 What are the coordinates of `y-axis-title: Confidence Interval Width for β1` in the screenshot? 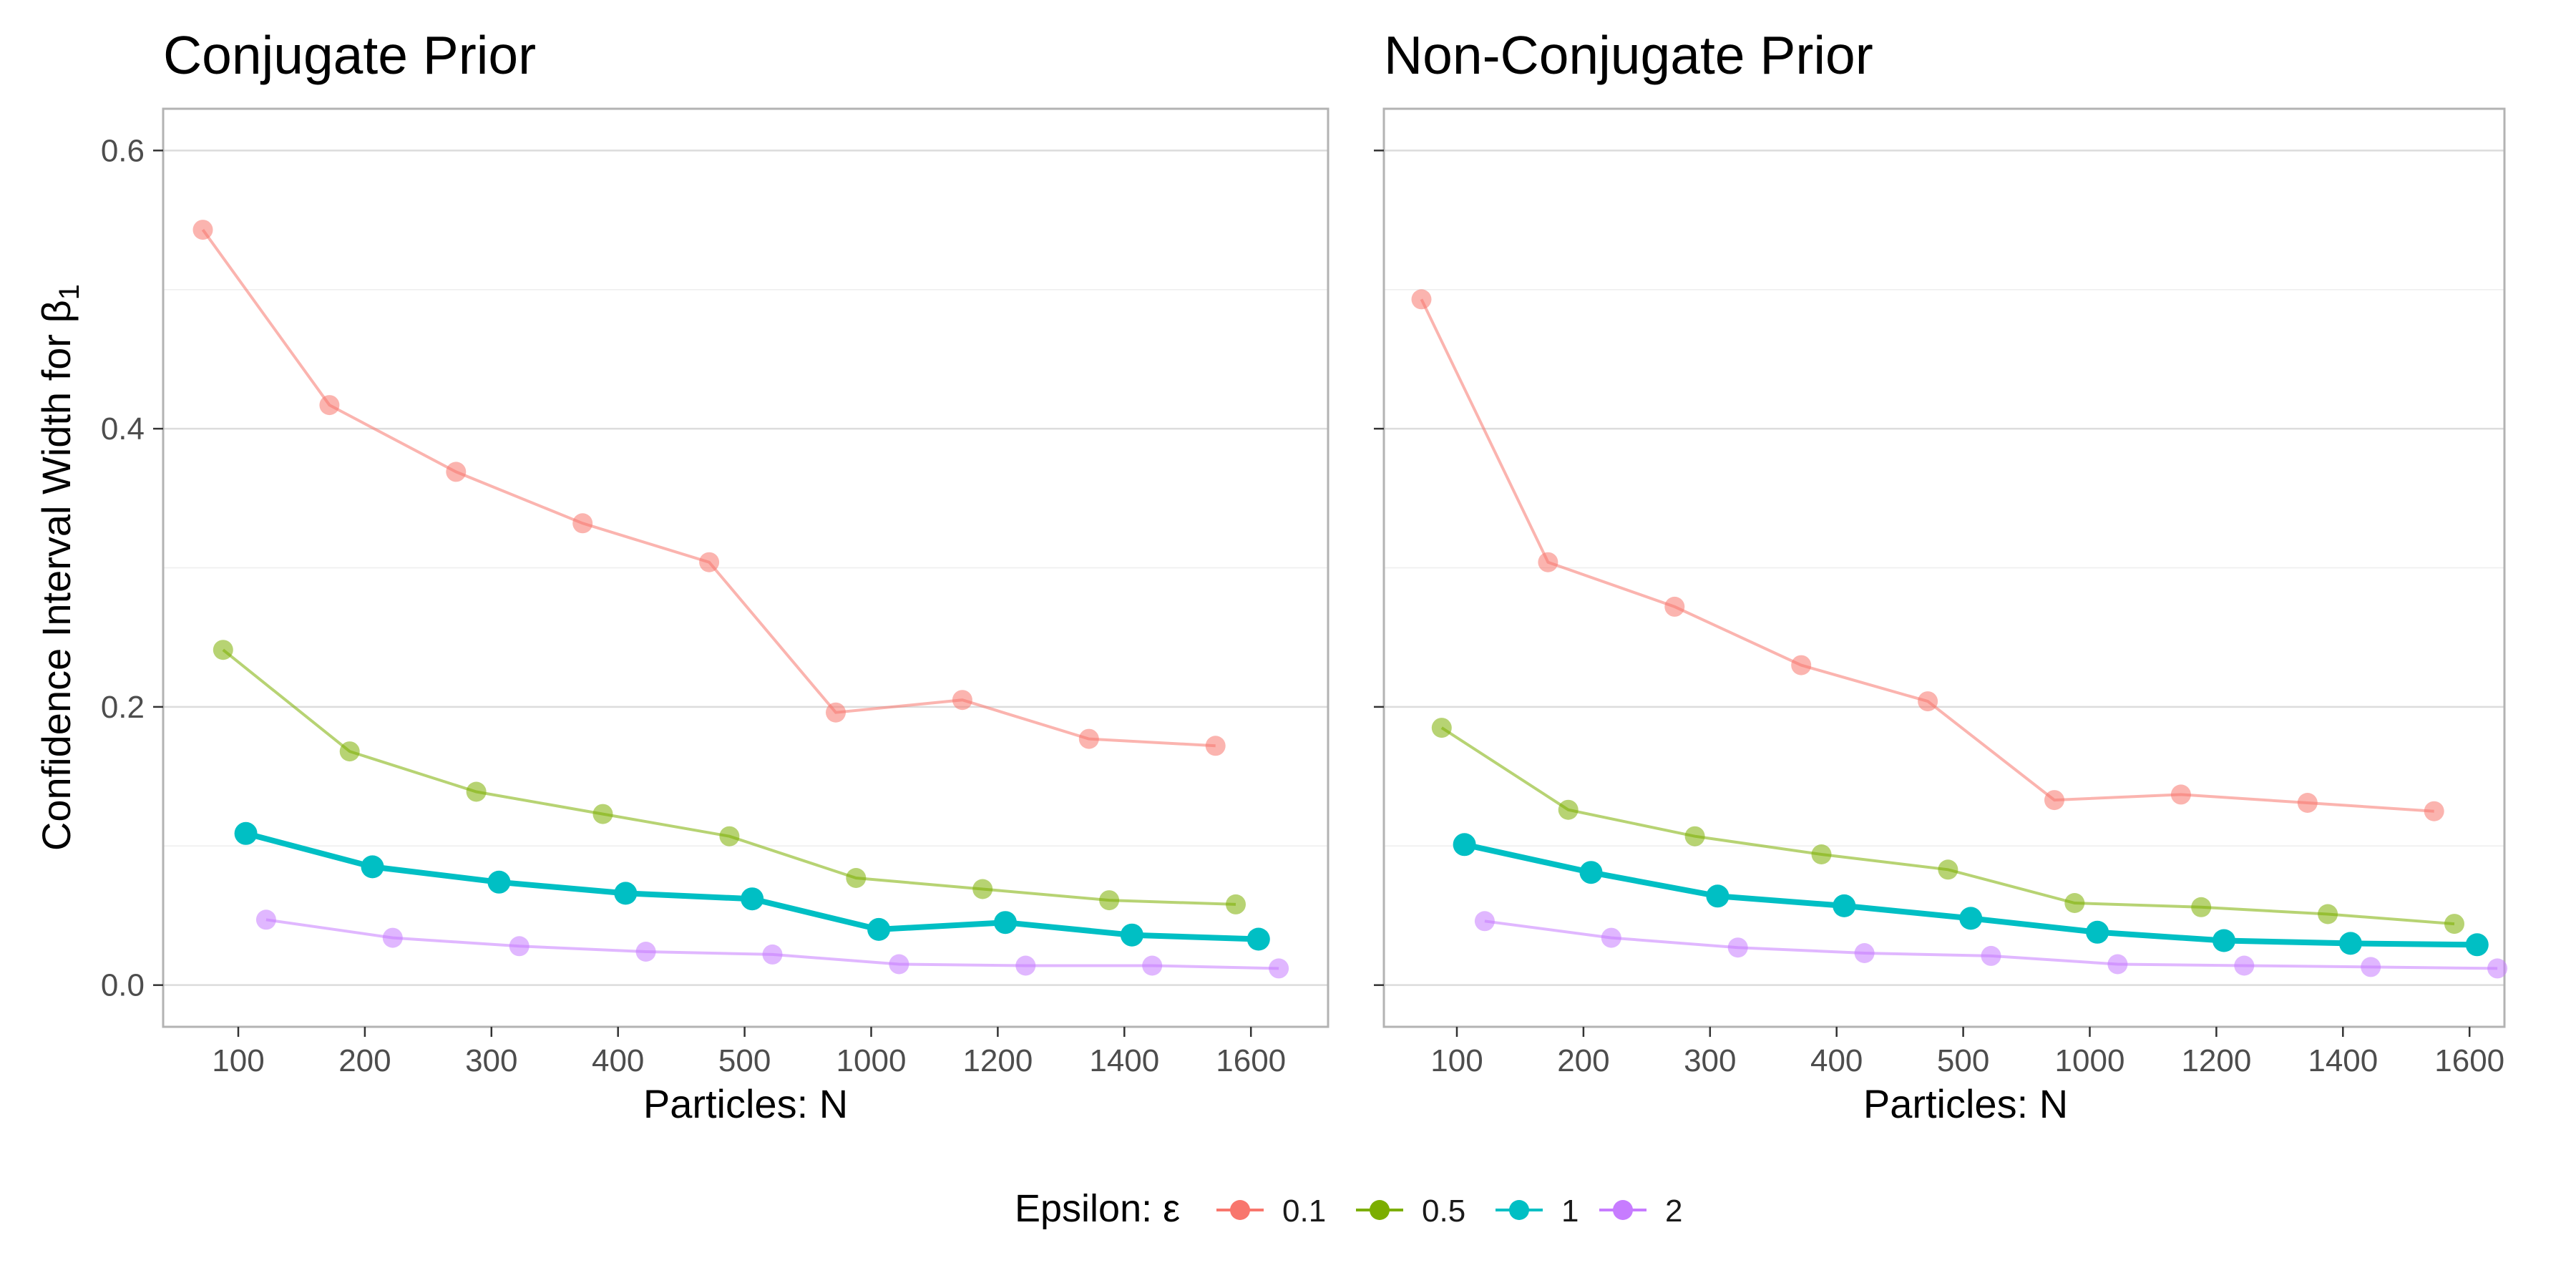 It's located at (59, 567).